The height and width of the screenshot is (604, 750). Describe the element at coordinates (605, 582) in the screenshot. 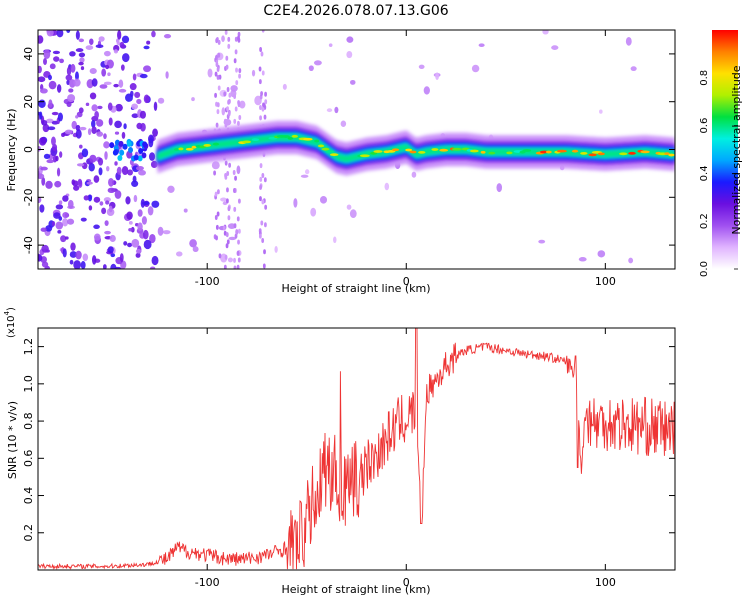

I see `snr-x-tick-label: 100` at that location.